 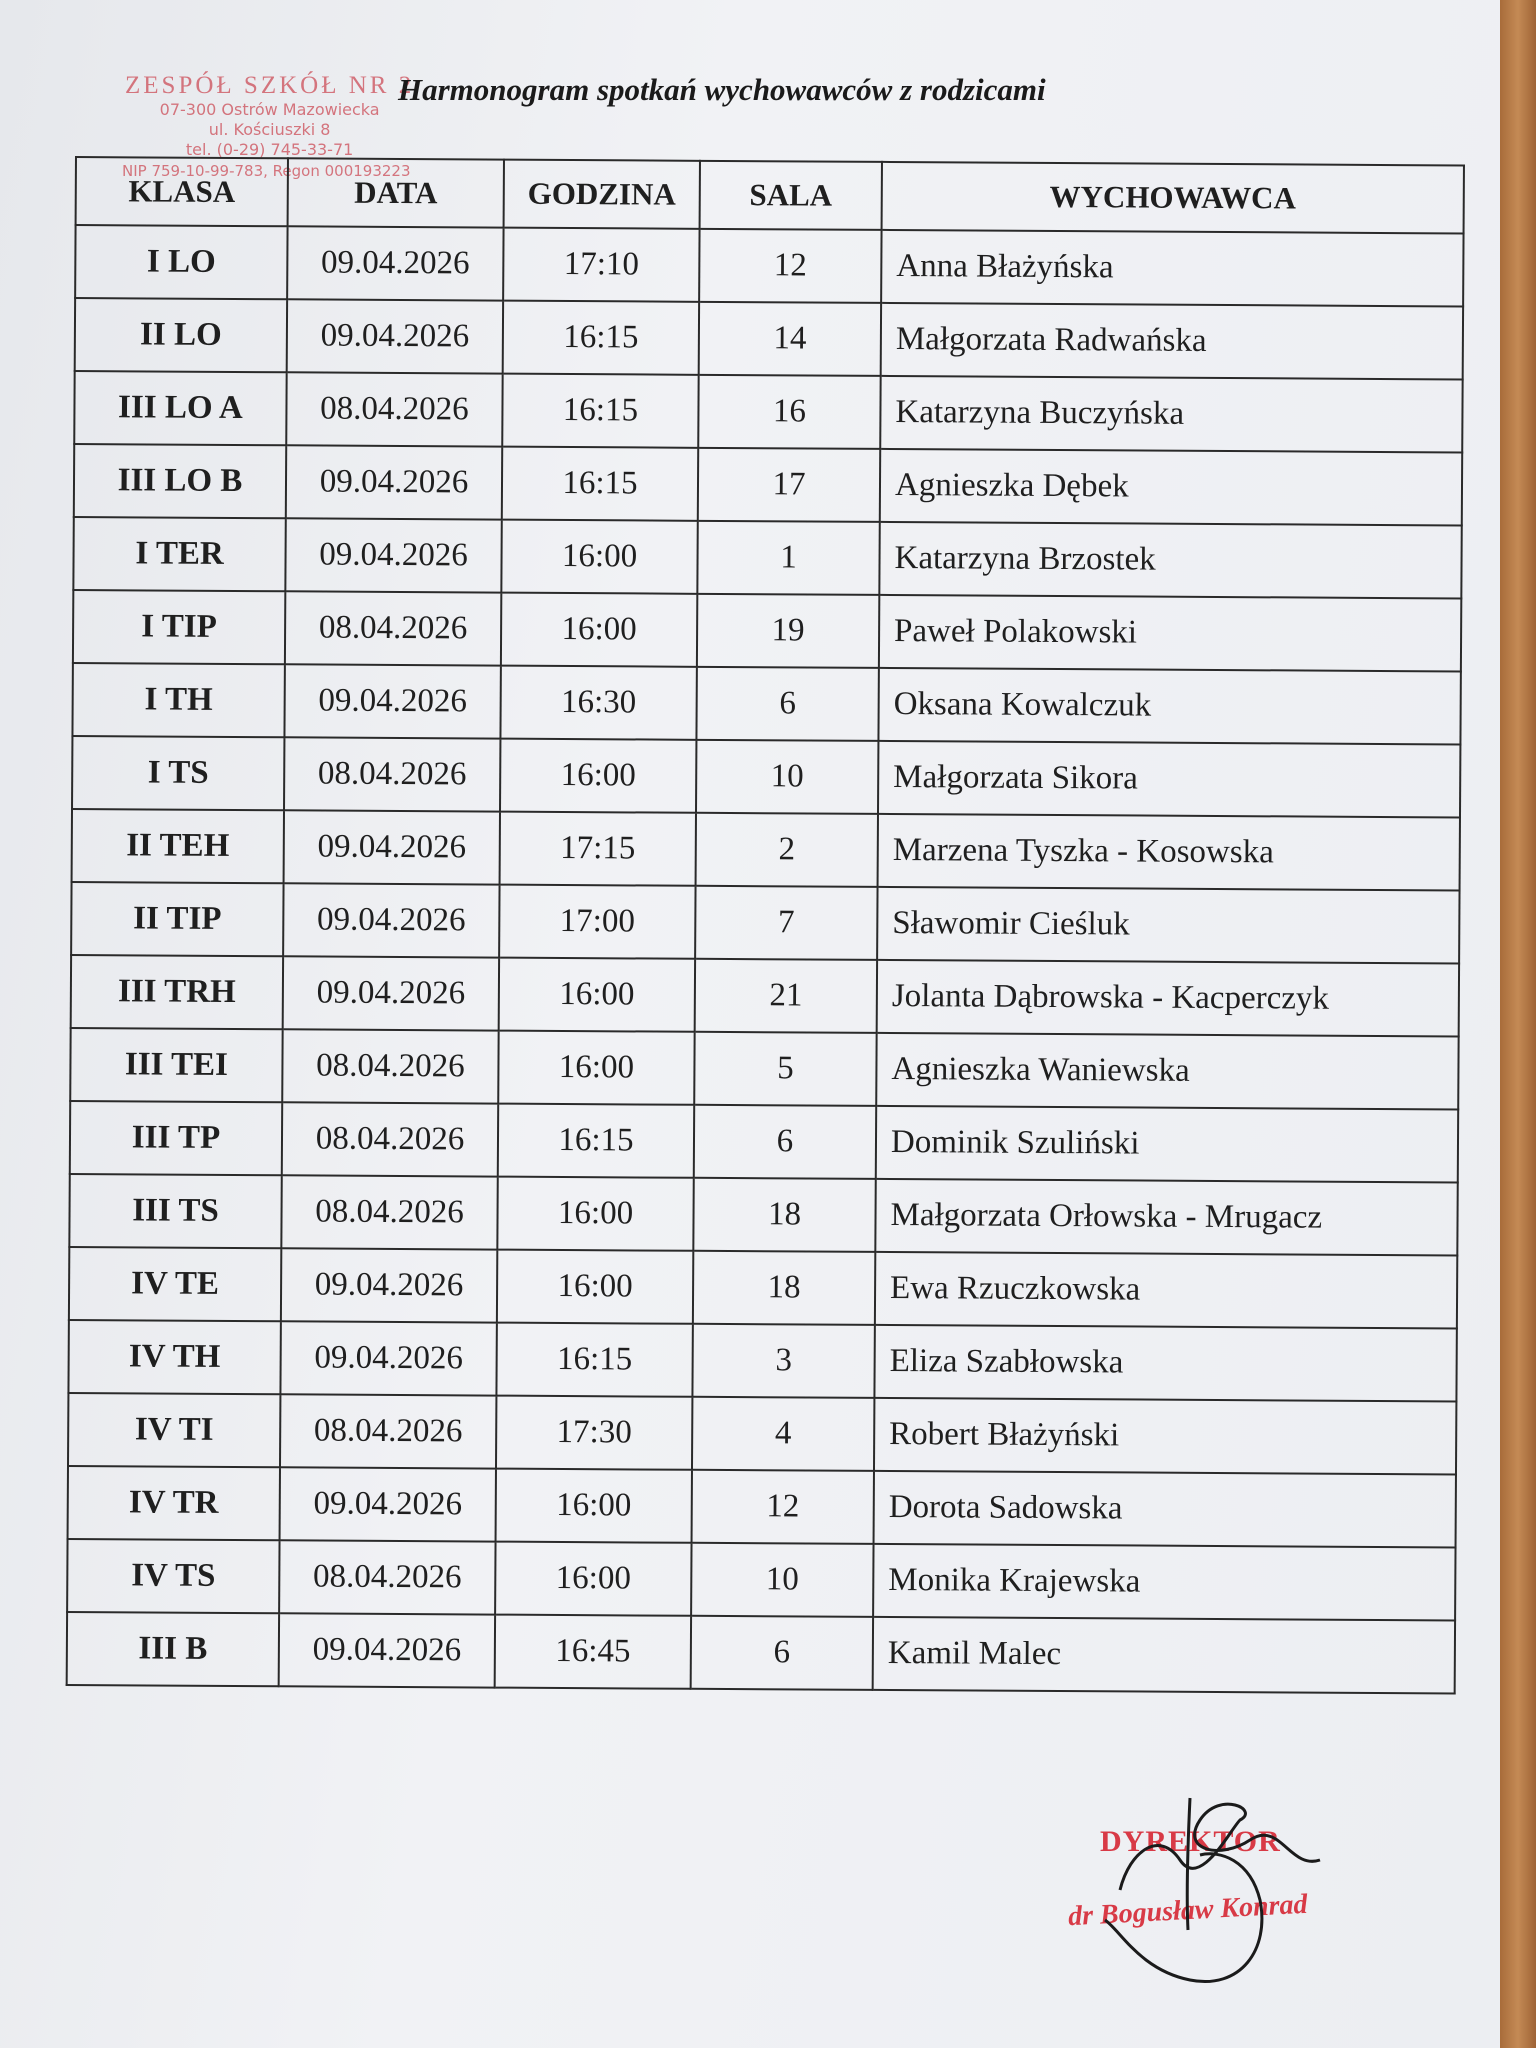 I want to click on cell-wychowawca: Małgorzata Sikora, so click(x=1169, y=779).